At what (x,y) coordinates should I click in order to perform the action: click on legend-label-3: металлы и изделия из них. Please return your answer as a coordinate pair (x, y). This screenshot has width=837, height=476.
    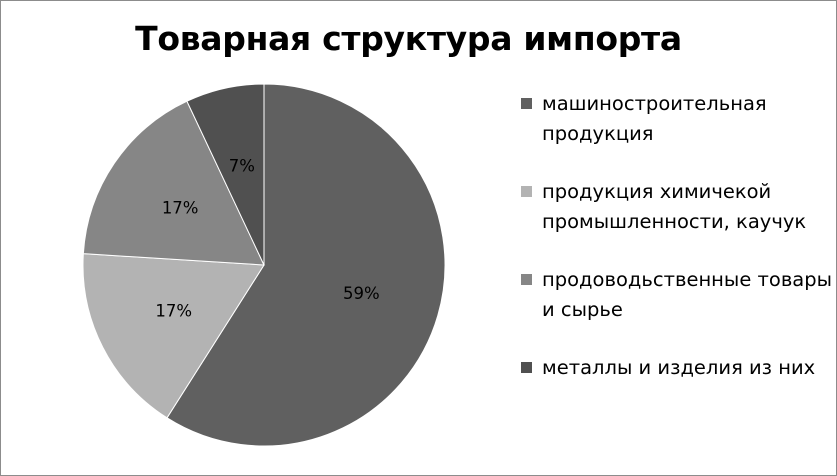
    Looking at the image, I should click on (679, 367).